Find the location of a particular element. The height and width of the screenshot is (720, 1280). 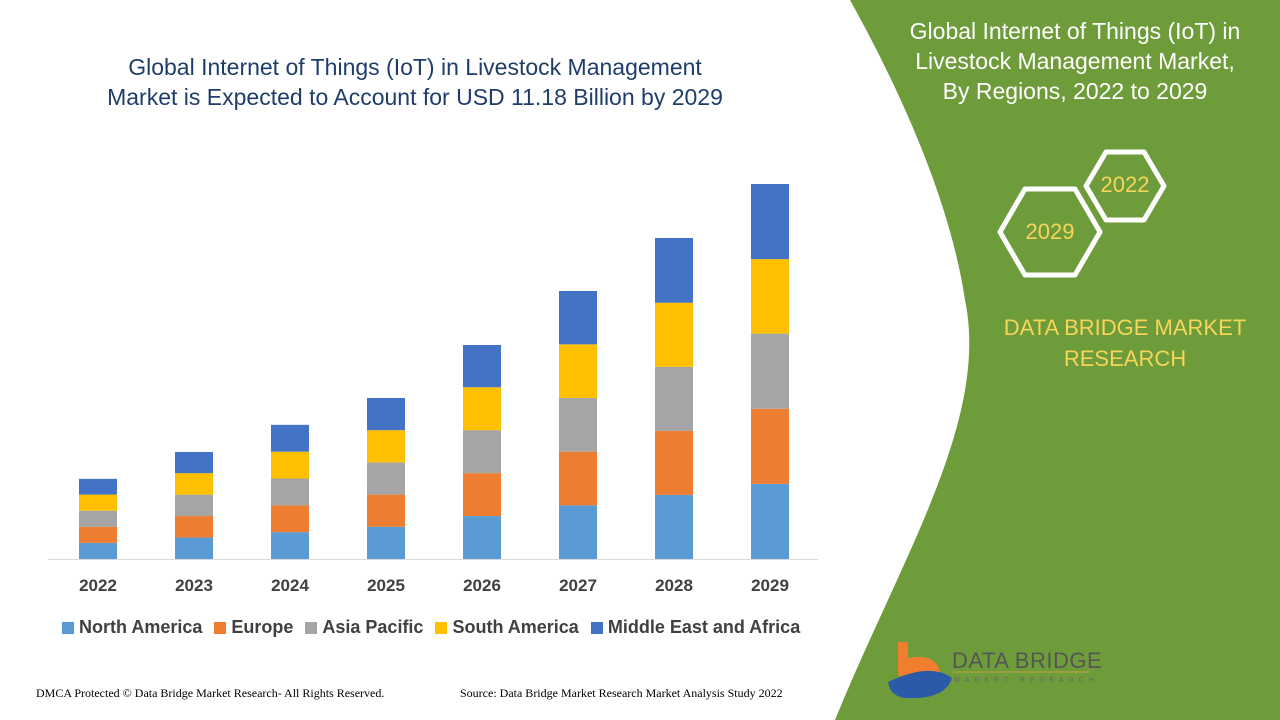

x-tick-label: 2023 is located at coordinates (194, 585).